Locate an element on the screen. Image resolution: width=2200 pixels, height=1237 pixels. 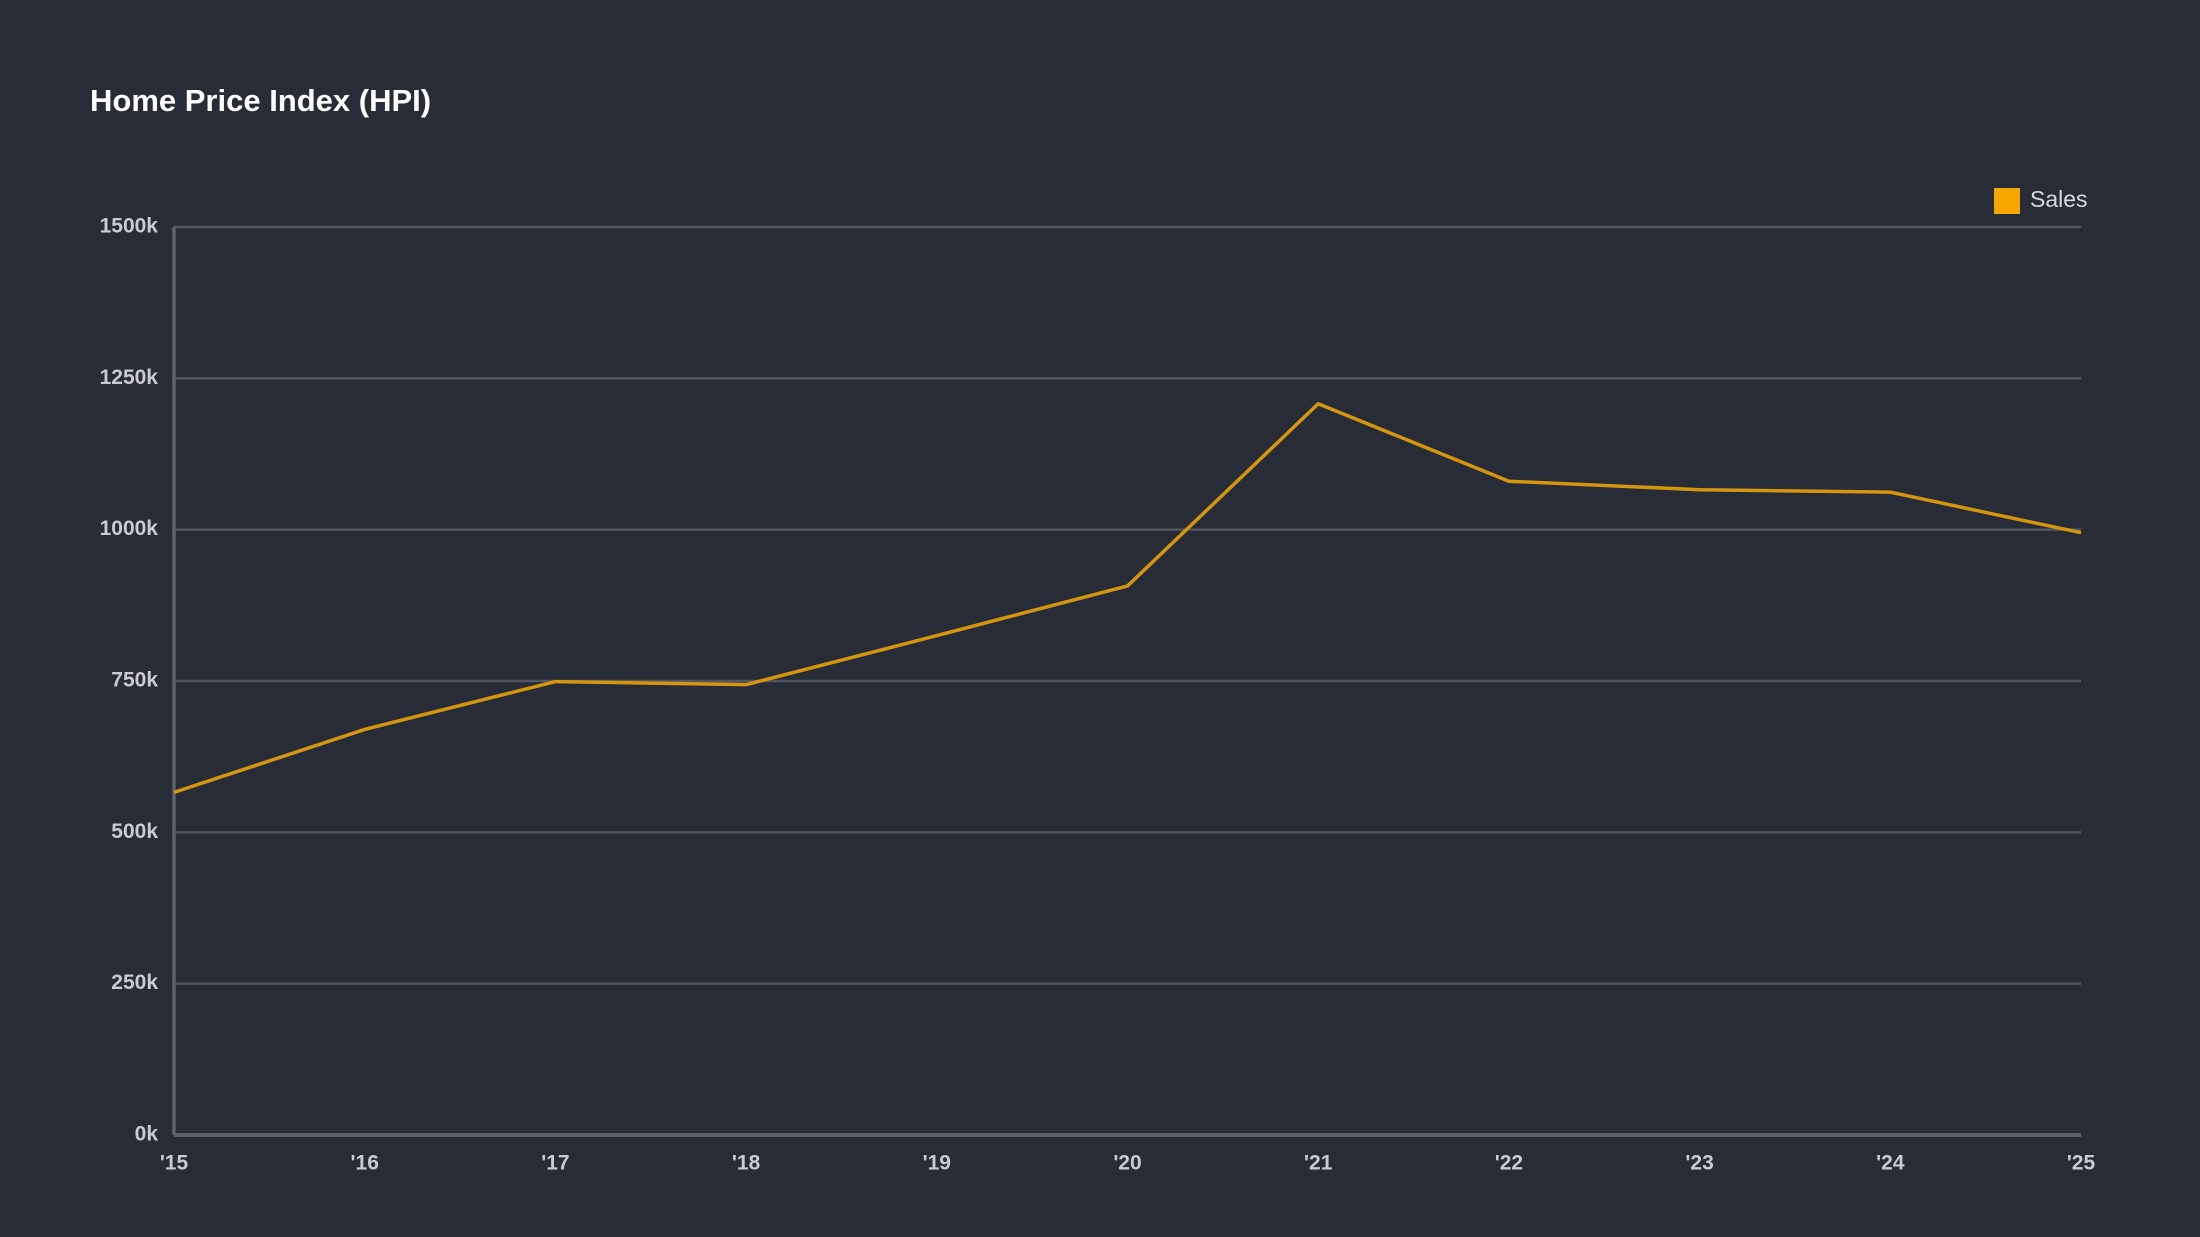
y-tick-label: 250k is located at coordinates (134, 982).